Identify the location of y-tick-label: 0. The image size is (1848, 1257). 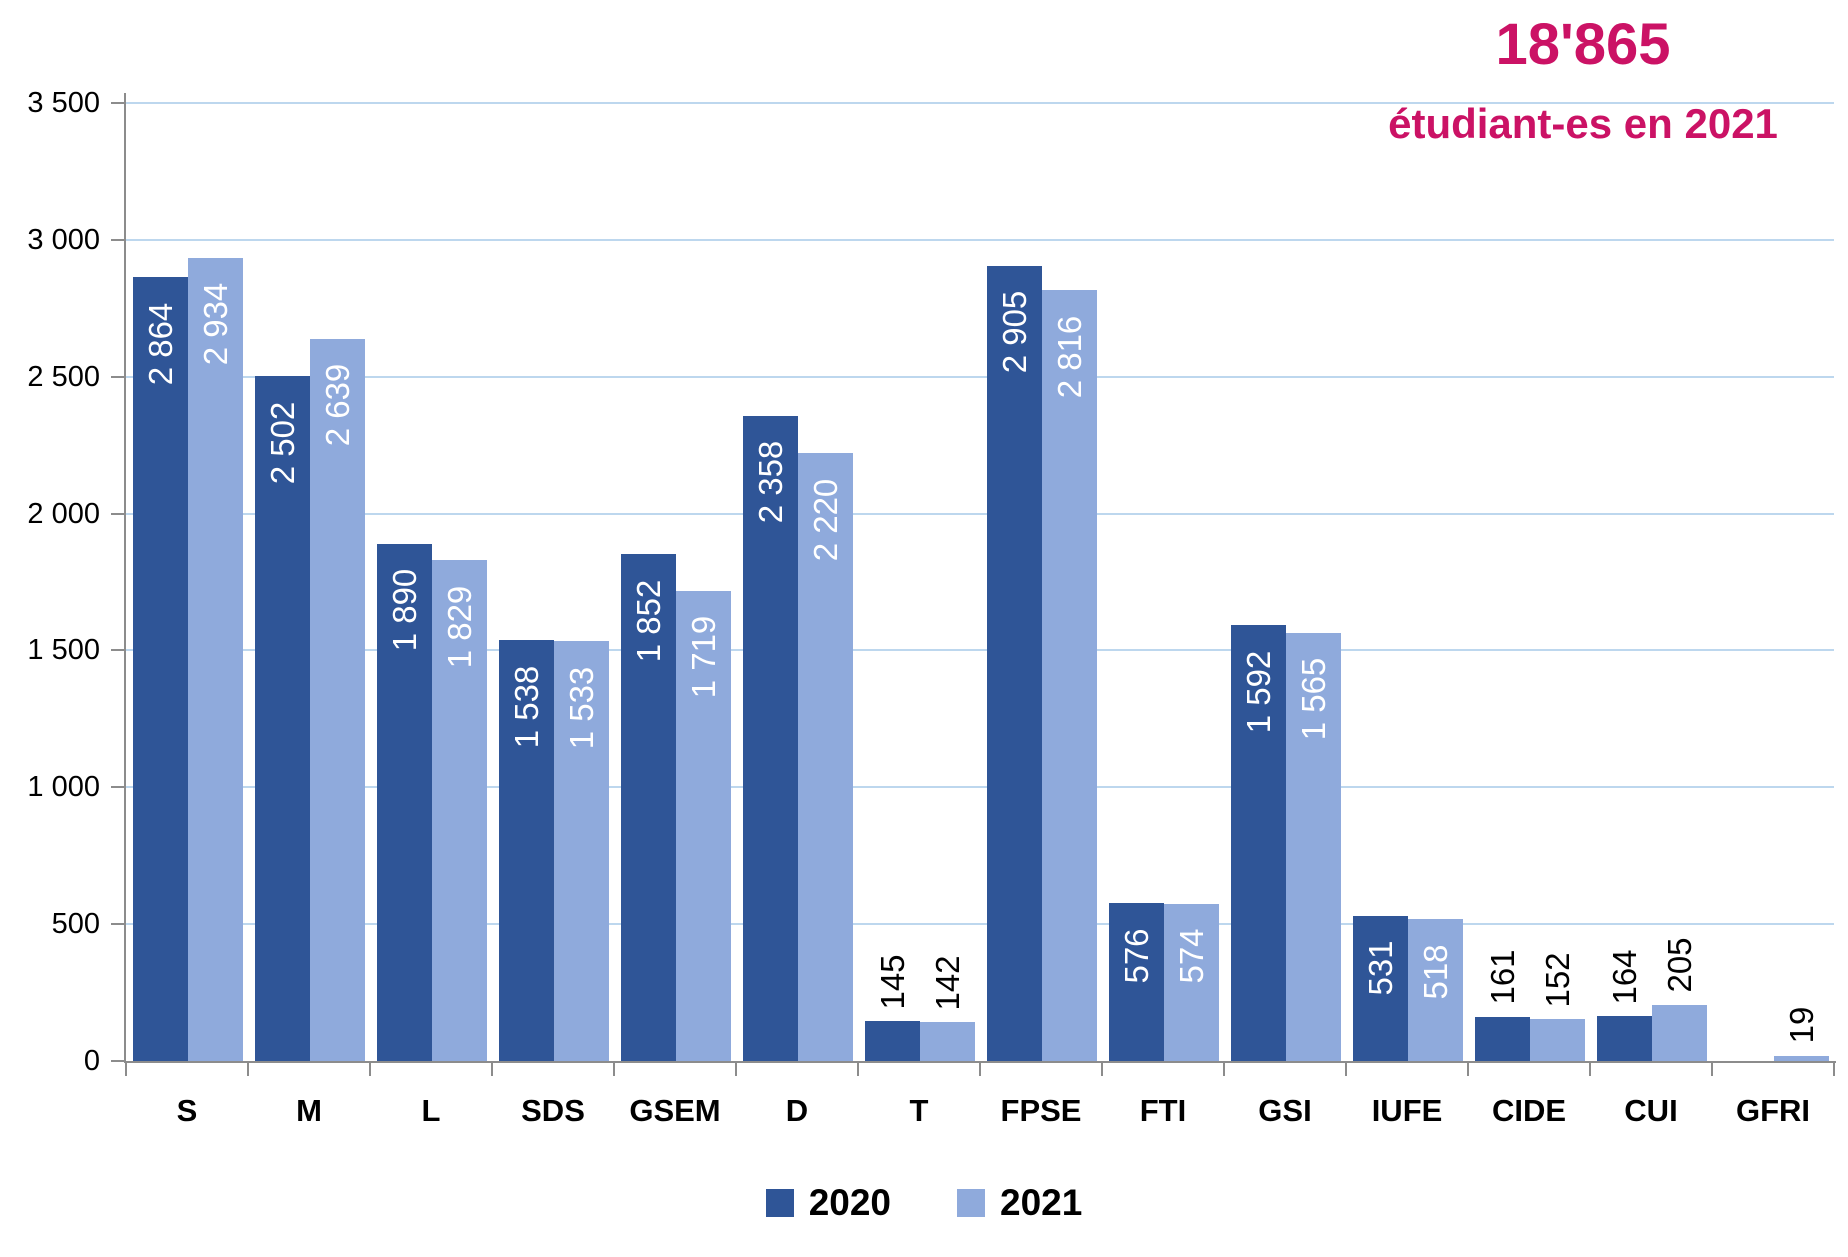
(91, 1061).